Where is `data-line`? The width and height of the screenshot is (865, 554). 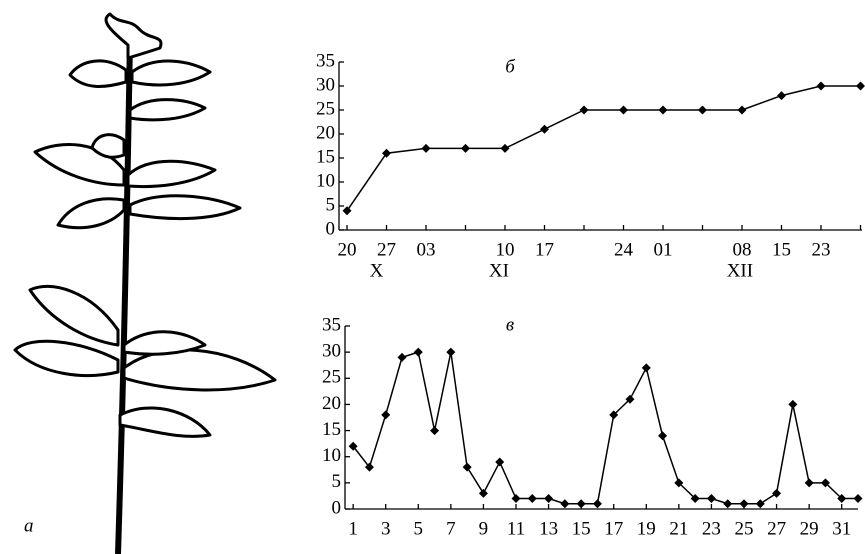 data-line is located at coordinates (603, 148).